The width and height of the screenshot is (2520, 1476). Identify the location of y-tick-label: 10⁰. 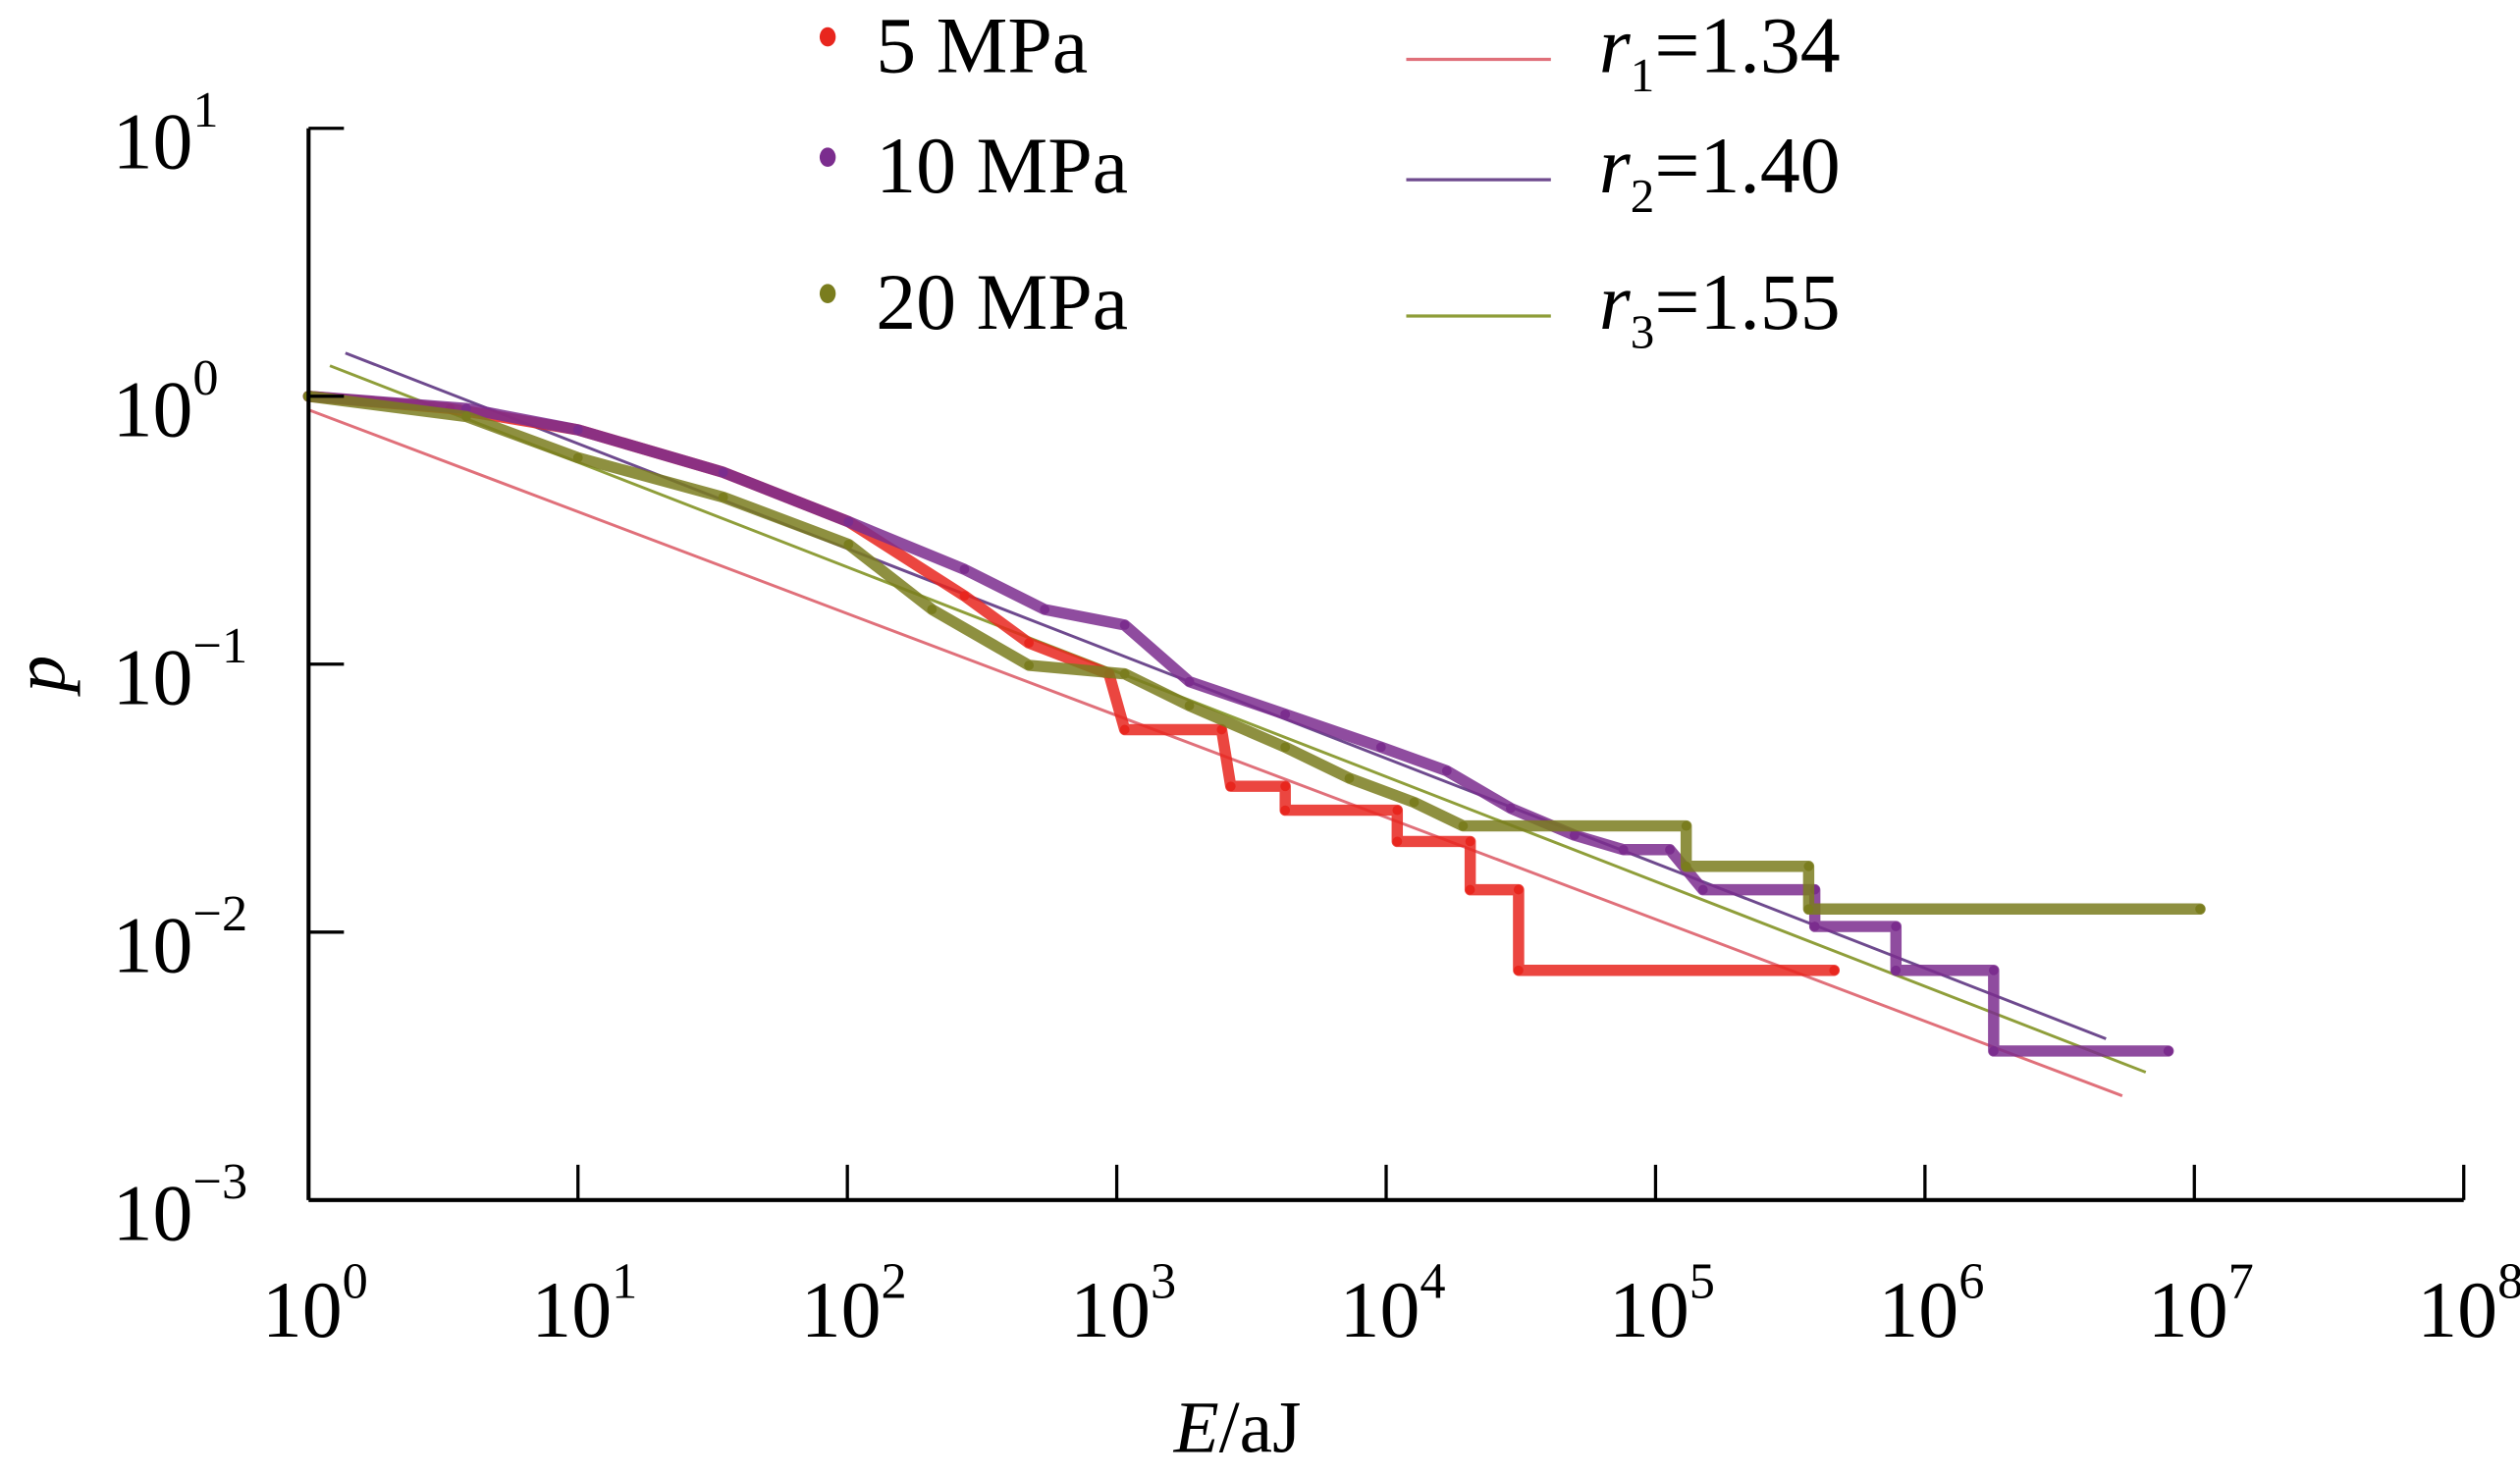
(166, 401).